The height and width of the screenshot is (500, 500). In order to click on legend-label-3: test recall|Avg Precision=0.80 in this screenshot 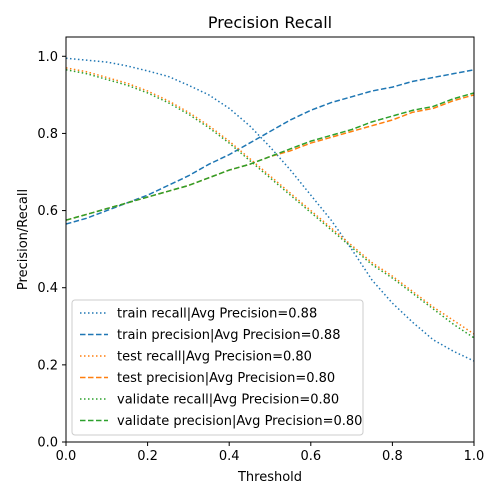, I will do `click(214, 357)`.